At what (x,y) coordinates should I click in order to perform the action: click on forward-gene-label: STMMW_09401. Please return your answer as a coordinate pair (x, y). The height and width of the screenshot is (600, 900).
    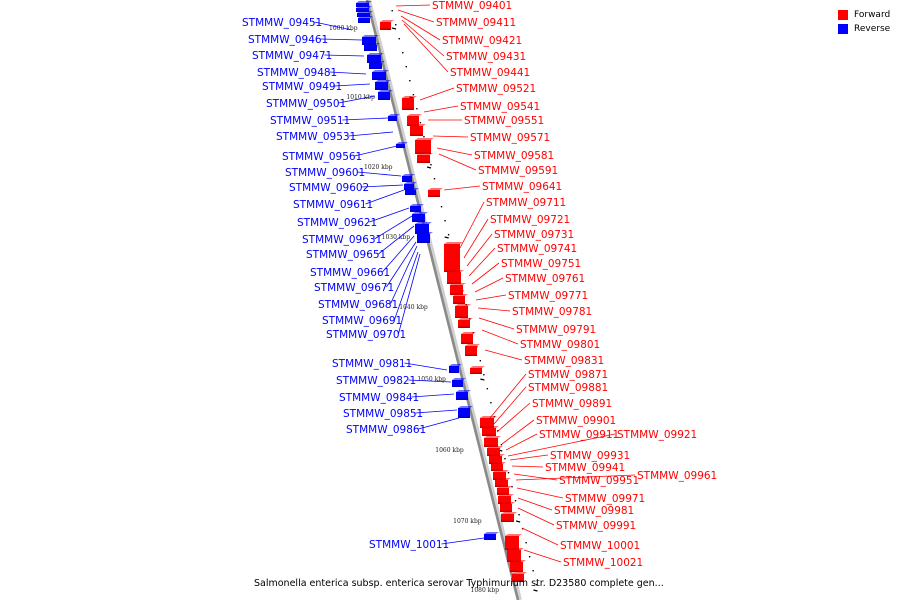
    Looking at the image, I should click on (453, 6).